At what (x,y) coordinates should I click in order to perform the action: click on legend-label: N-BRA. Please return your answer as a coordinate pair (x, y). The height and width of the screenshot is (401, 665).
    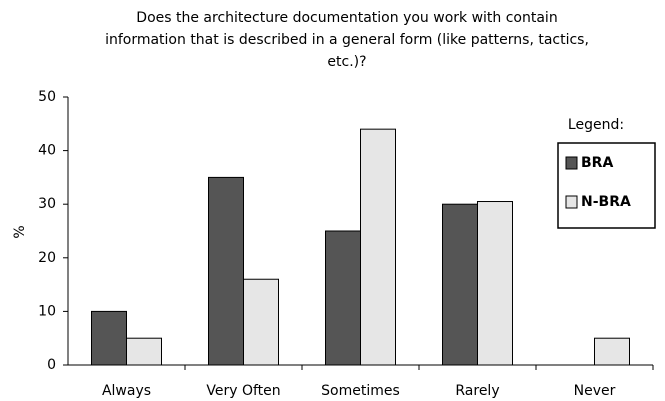
    Looking at the image, I should click on (606, 202).